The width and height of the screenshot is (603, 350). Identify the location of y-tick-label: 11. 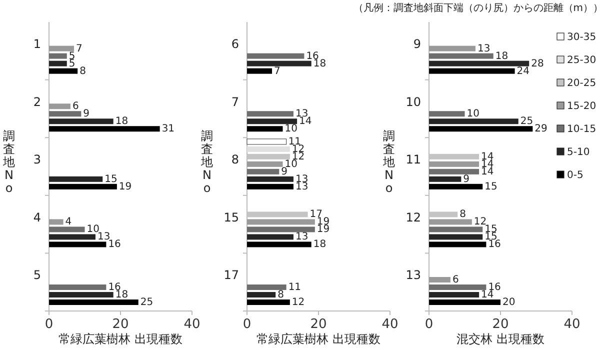
(413, 159).